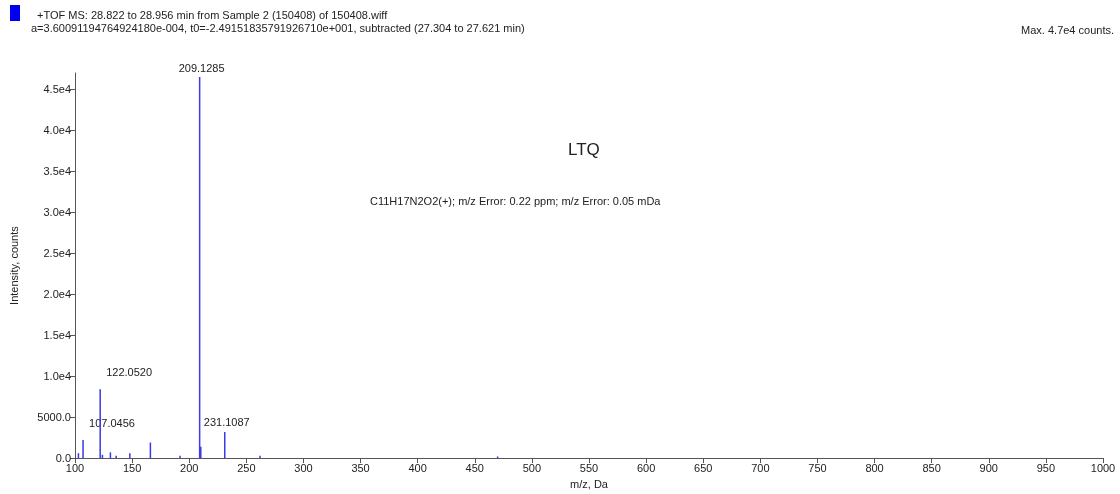 This screenshot has height=494, width=1120. I want to click on x-axis-title: m/z, Da, so click(589, 483).